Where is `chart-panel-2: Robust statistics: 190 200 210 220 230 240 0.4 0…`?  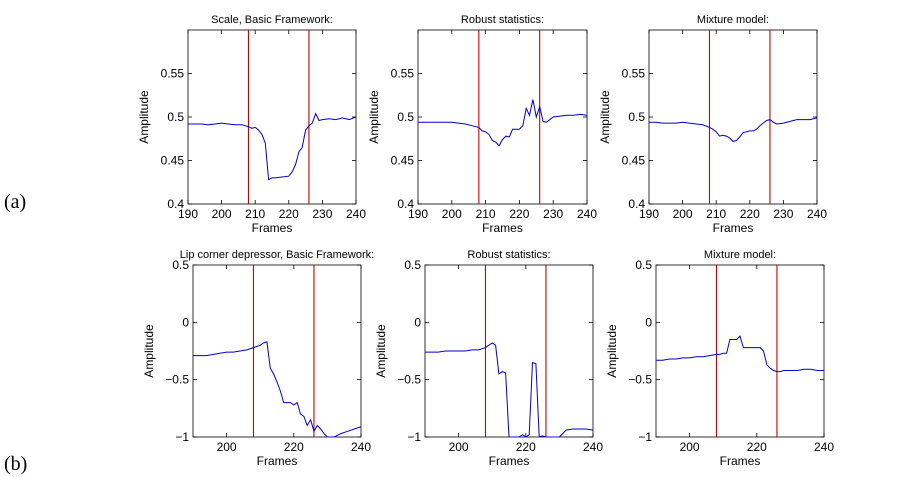 chart-panel-2: Robust statistics: 190 200 210 220 230 240 0.4 0… is located at coordinates (482, 124).